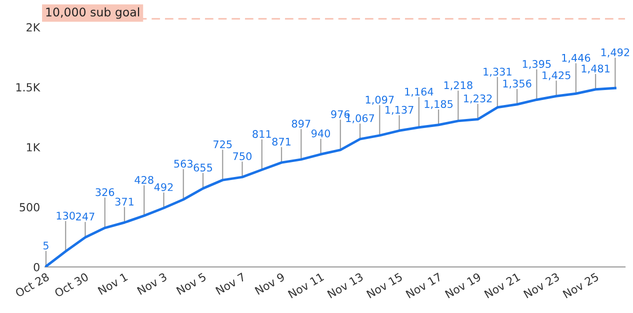 The height and width of the screenshot is (313, 633). Describe the element at coordinates (183, 164) in the screenshot. I see `text: 563` at that location.